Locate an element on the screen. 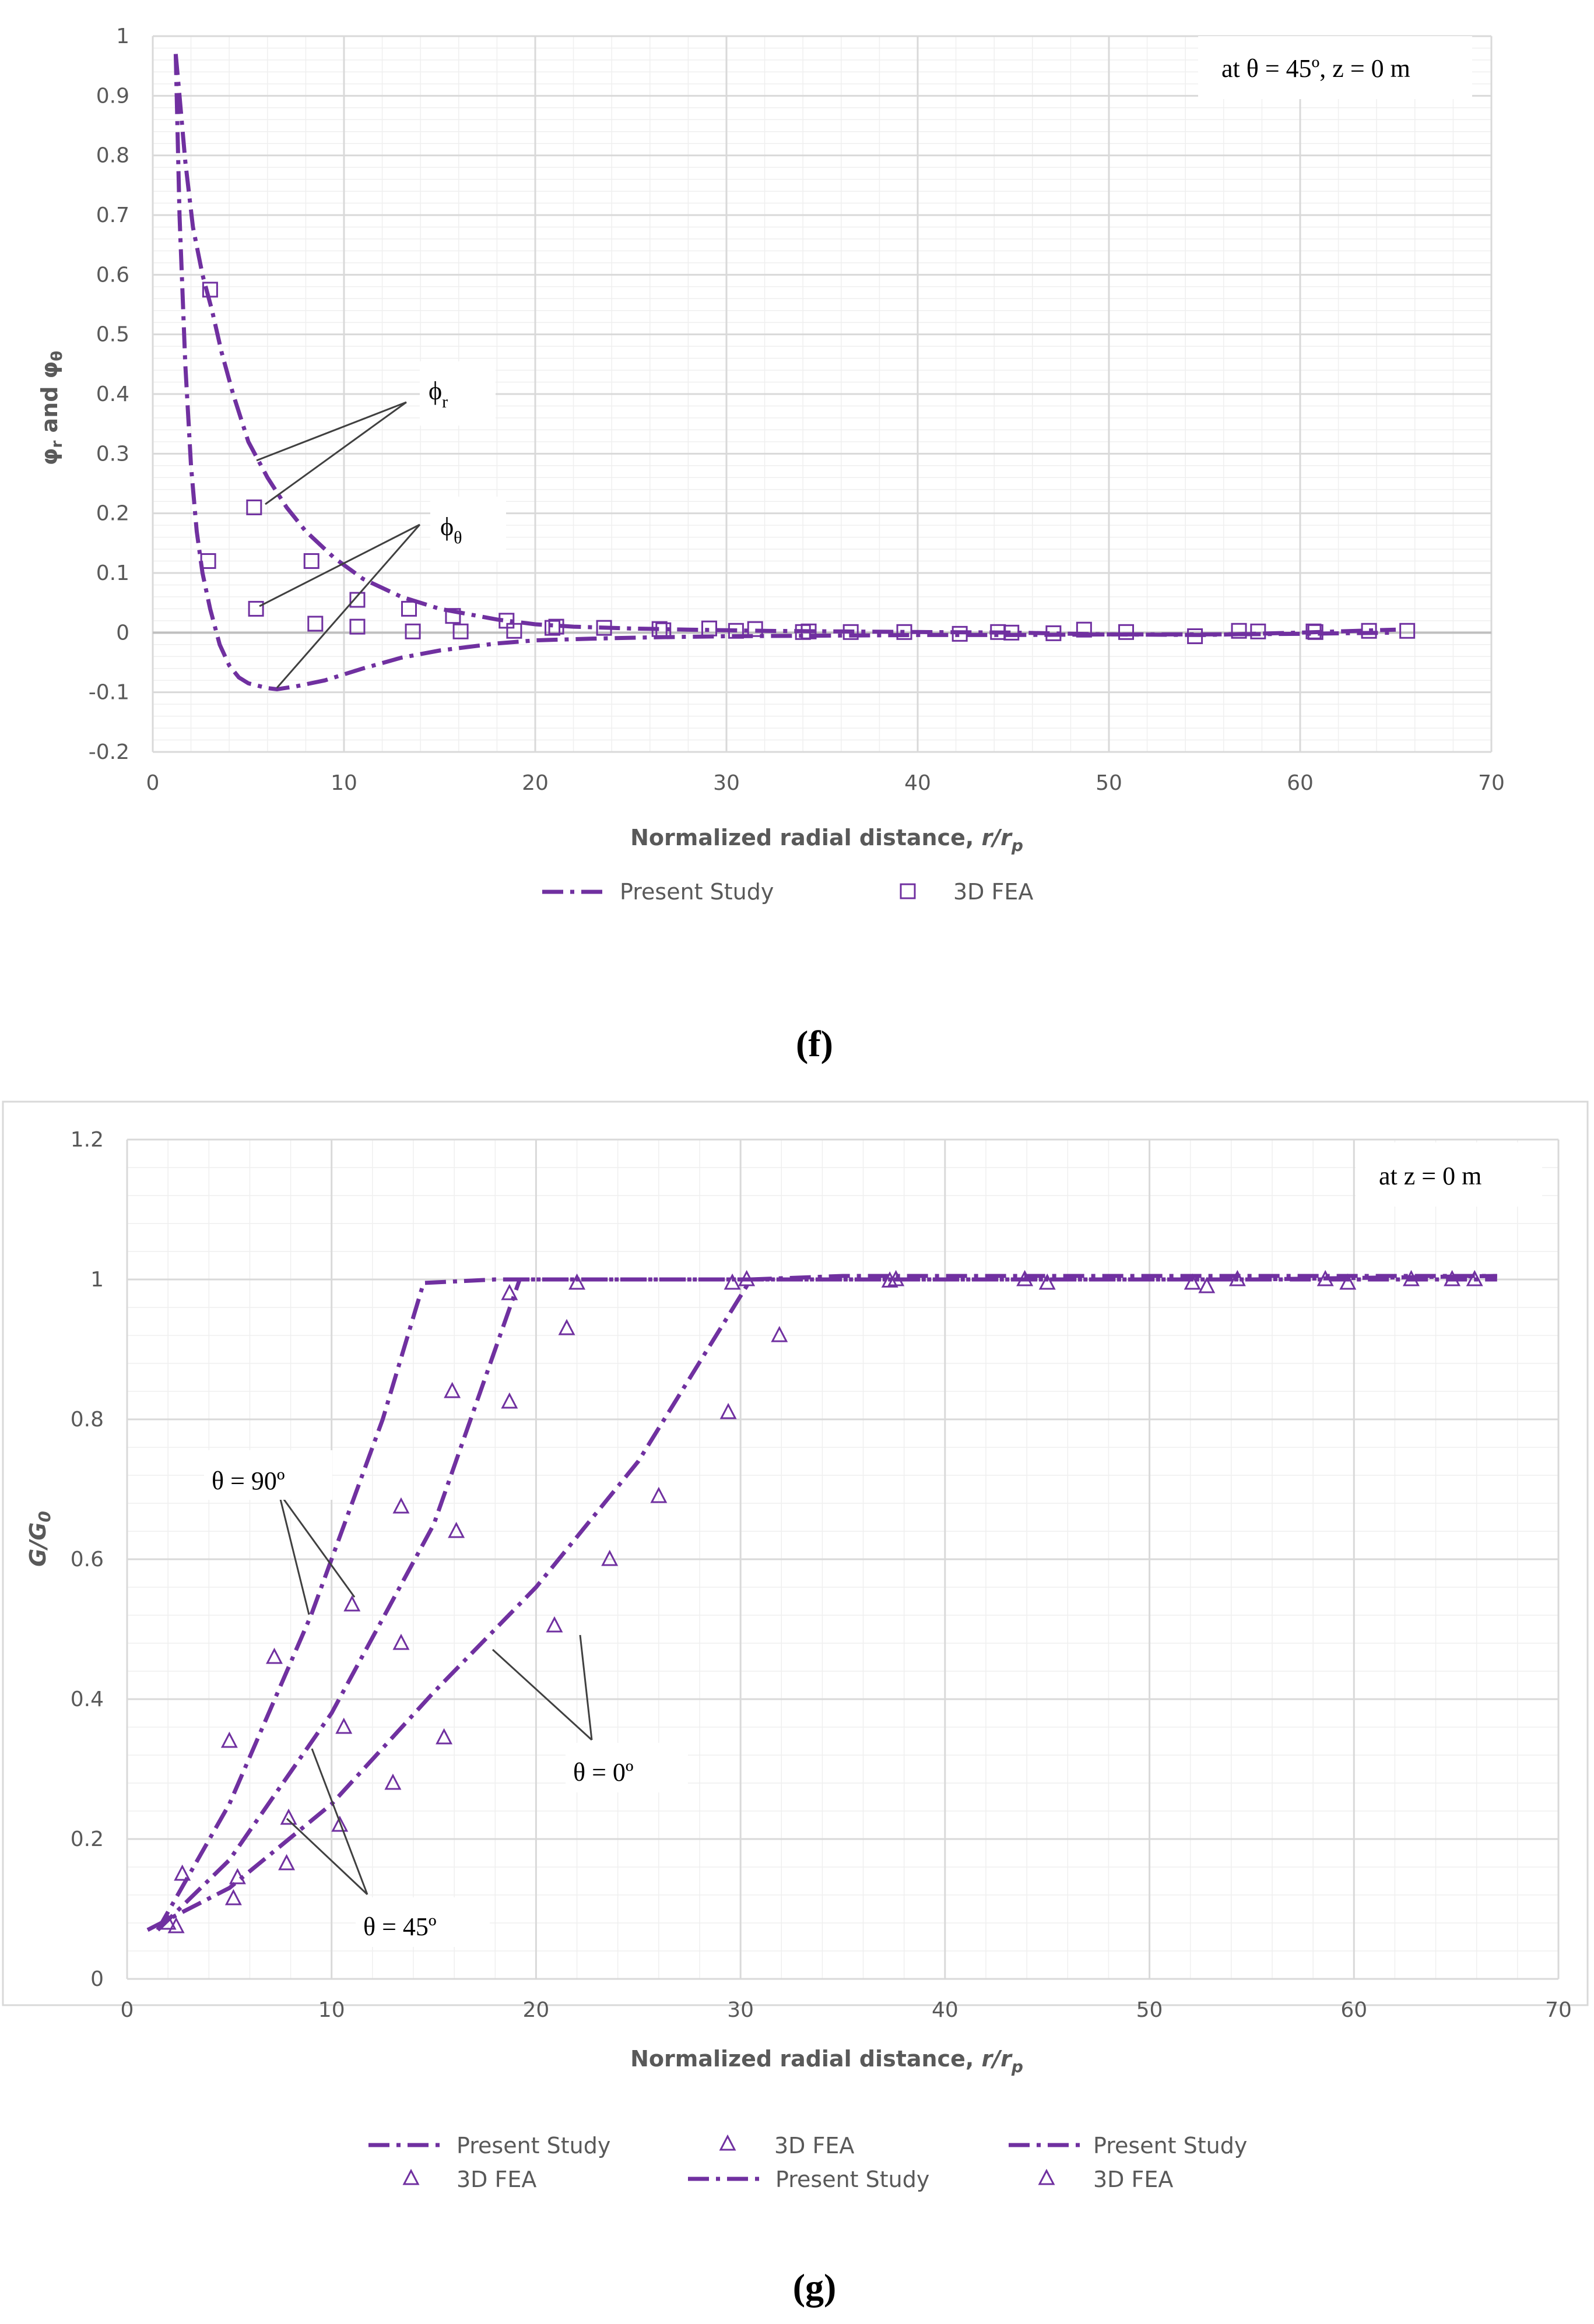 This screenshot has width=1594, height=2324. y-tick-label: 0.3 is located at coordinates (113, 454).